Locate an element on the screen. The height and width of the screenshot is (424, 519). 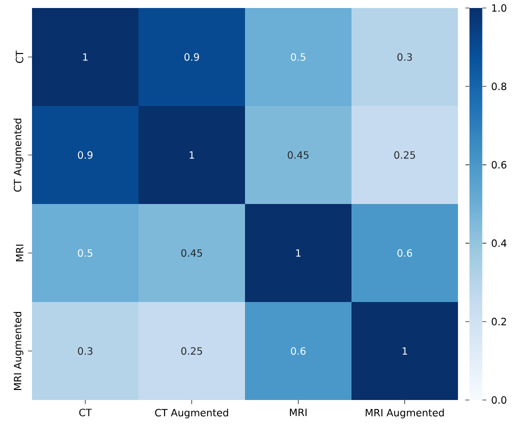
color-bar-label: 1.0 is located at coordinates (499, 8).